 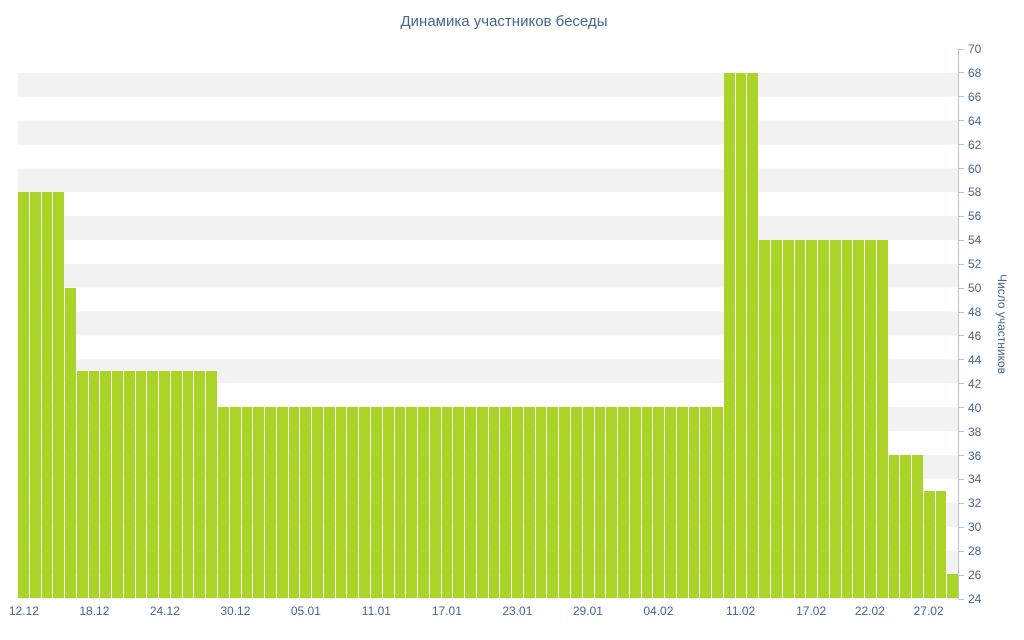 What do you see at coordinates (235, 611) in the screenshot?
I see `x-axis-tick-label: 30.12` at bounding box center [235, 611].